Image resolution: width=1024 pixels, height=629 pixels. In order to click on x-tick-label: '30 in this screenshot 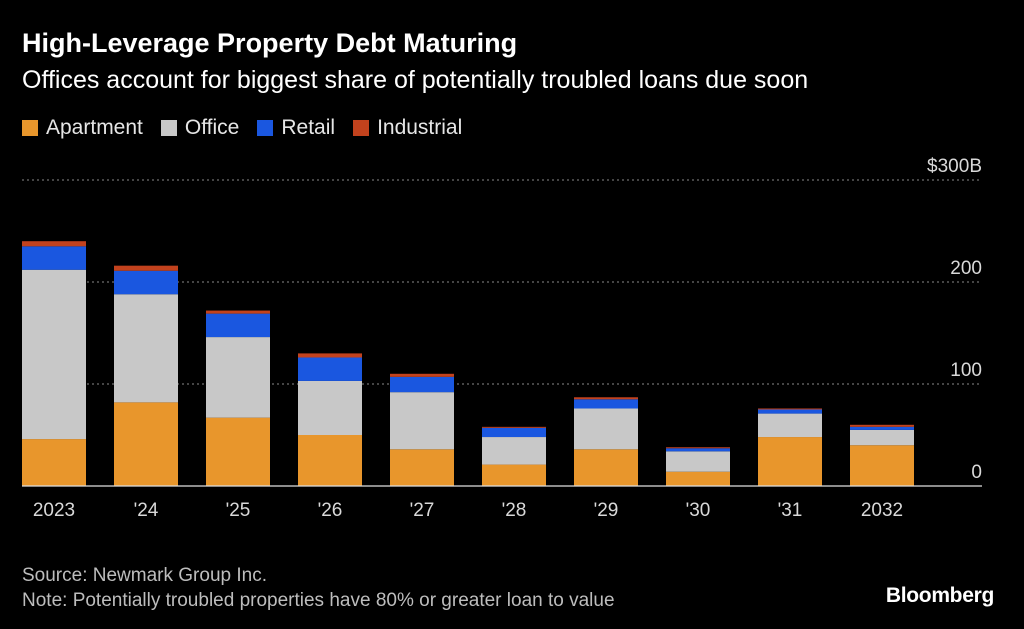, I will do `click(698, 510)`.